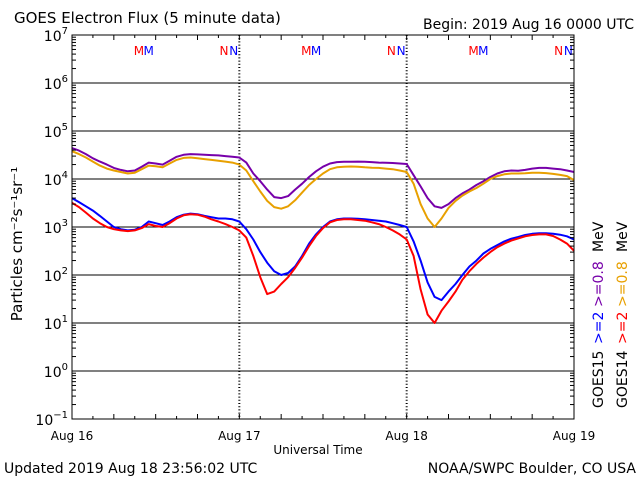 The image size is (640, 480). I want to click on begin-date: Begin: 2019 Aug 16 0000 UTC, so click(528, 25).